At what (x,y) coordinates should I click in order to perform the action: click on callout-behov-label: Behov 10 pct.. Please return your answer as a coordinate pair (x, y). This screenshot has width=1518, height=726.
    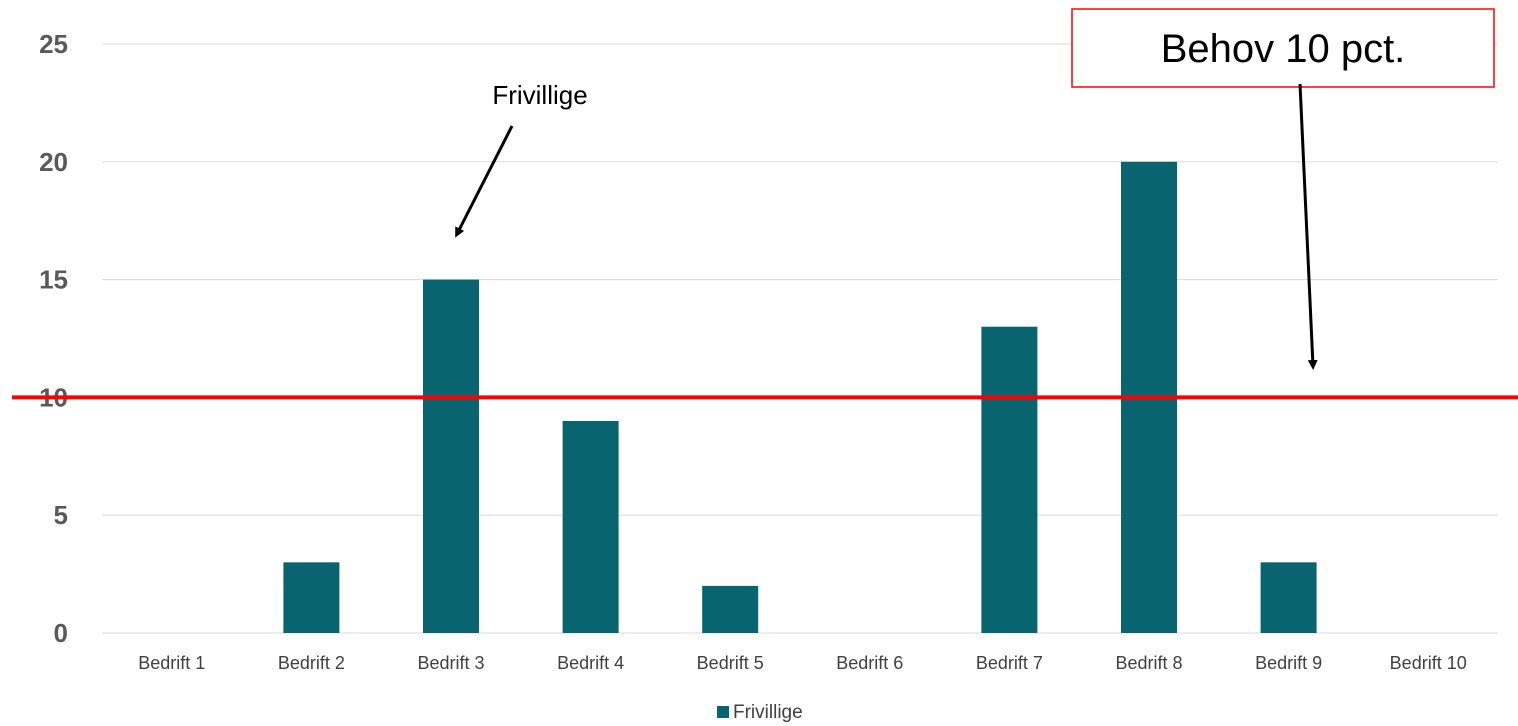
    Looking at the image, I should click on (1283, 49).